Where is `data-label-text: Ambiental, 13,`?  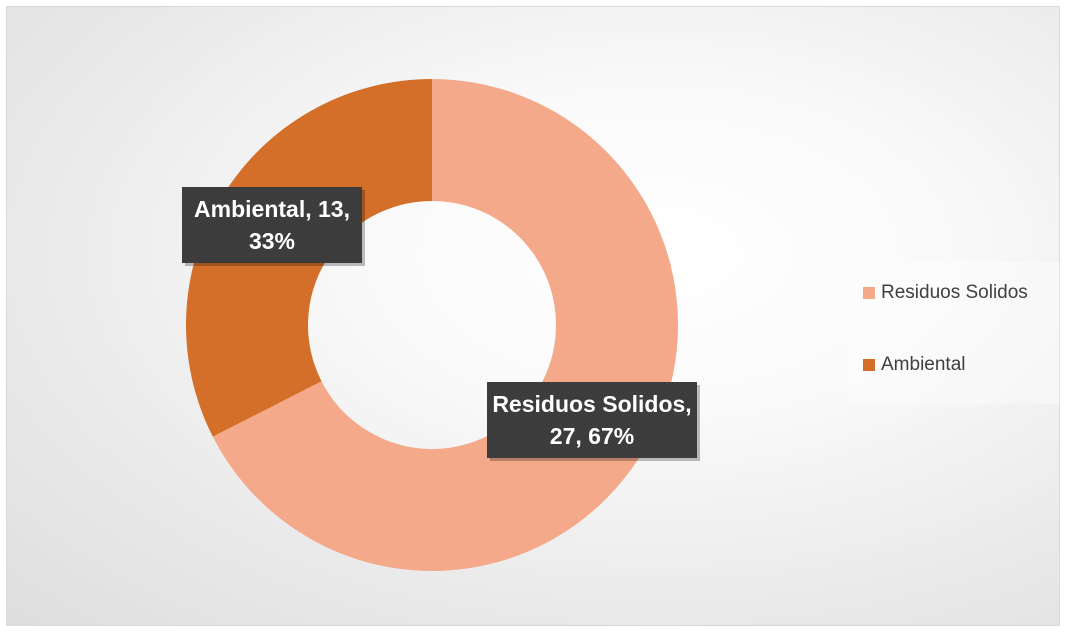 data-label-text: Ambiental, 13, is located at coordinates (272, 209).